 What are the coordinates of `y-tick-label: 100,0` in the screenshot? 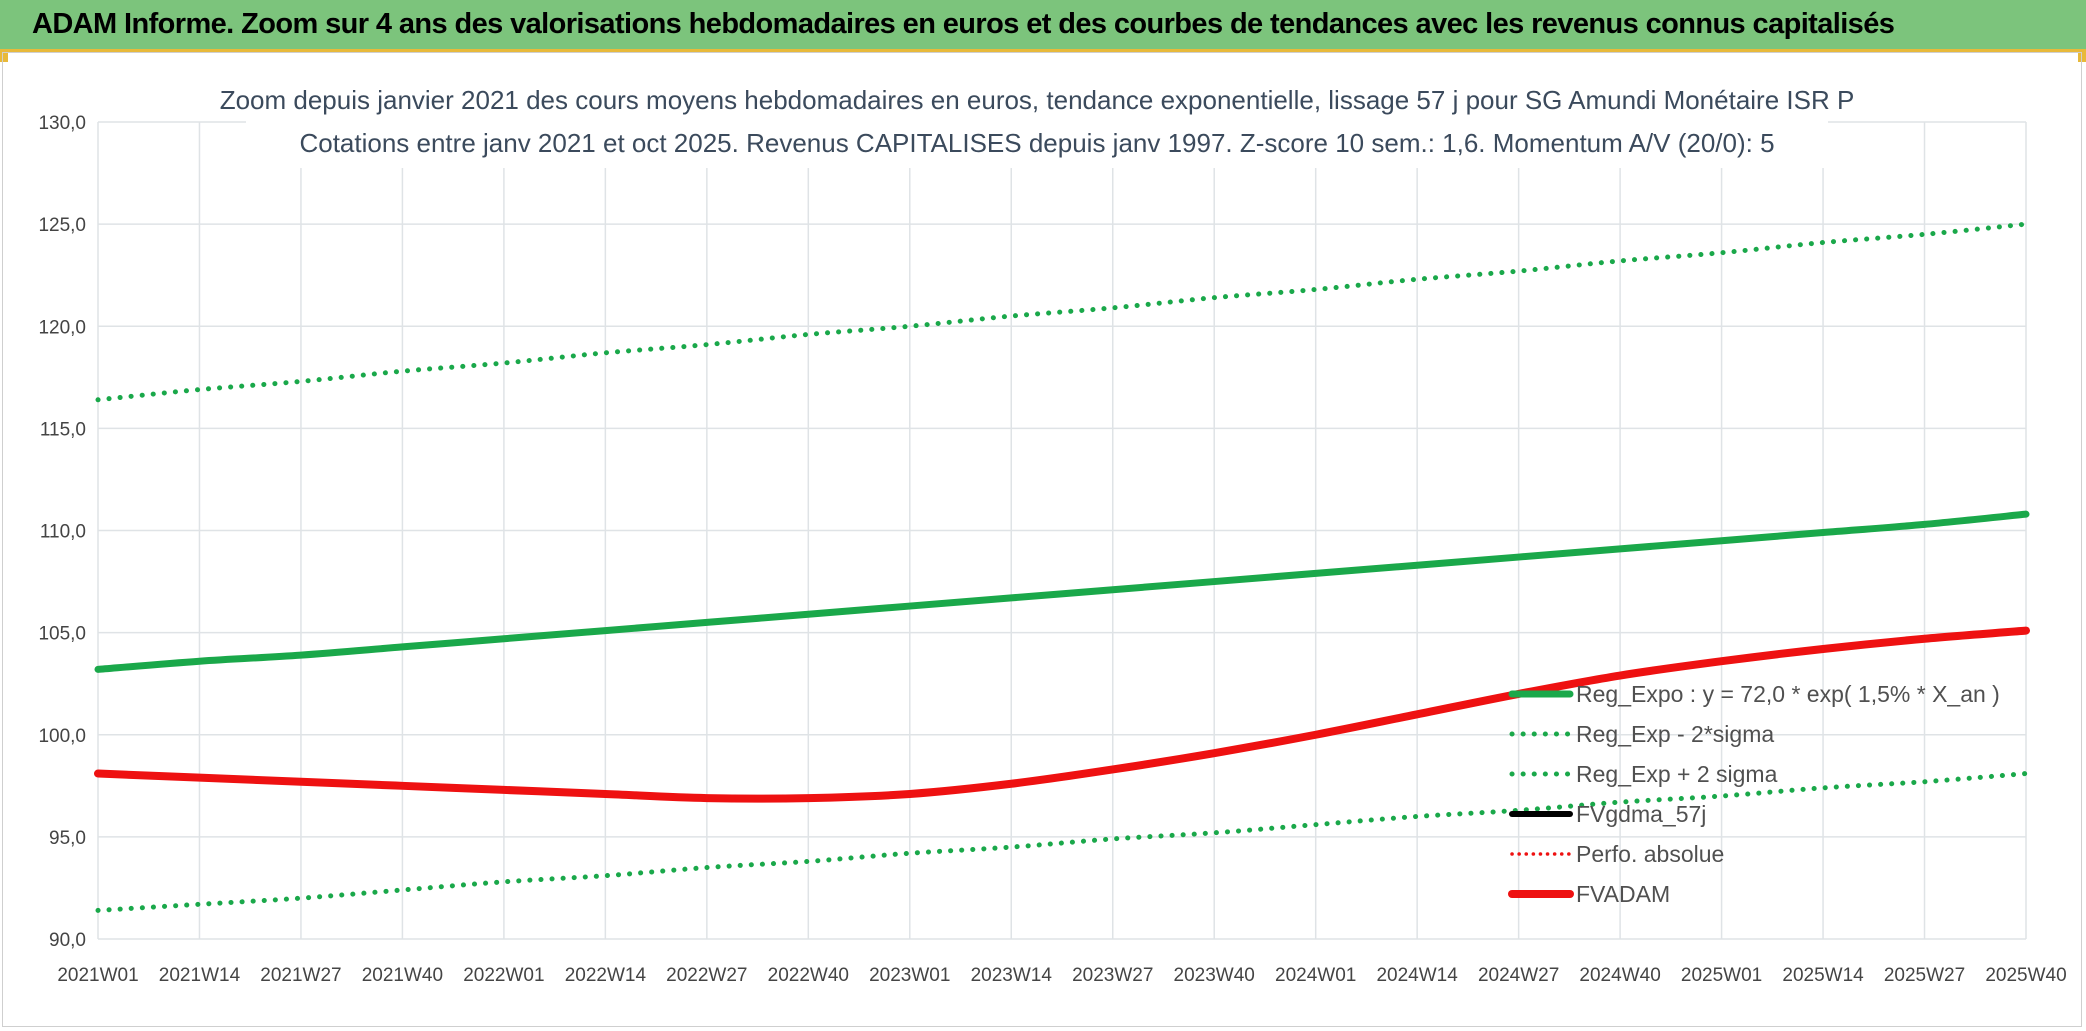 It's located at (62, 736).